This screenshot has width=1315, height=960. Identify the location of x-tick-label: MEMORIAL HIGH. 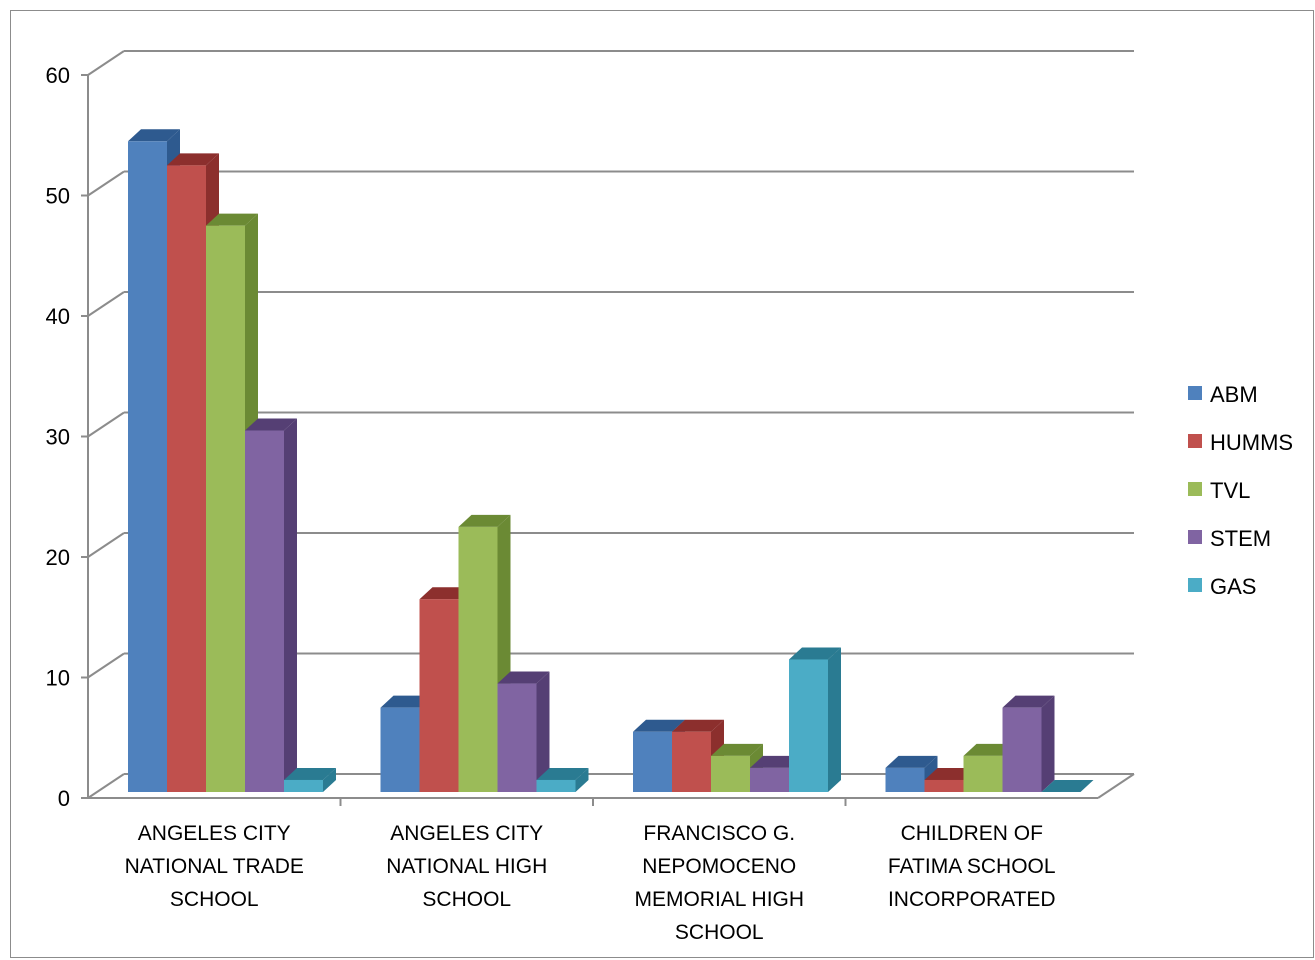
(719, 899).